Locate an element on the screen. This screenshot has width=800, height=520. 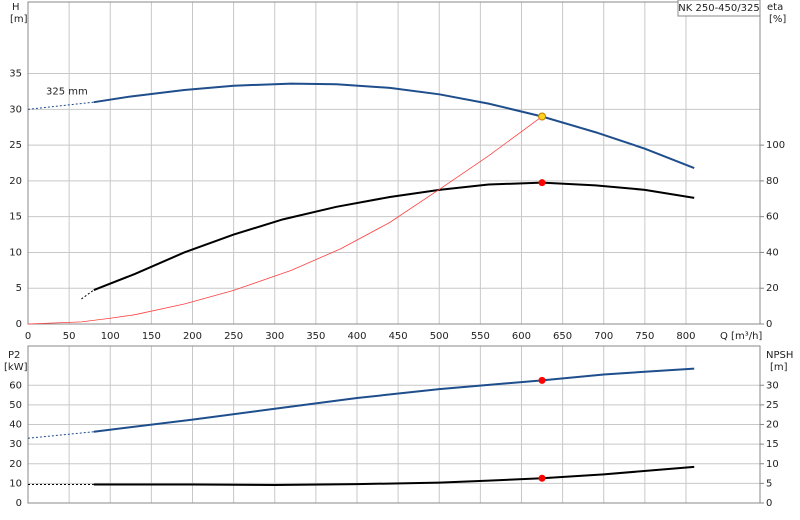
y-unit: [m] is located at coordinates (19, 19).